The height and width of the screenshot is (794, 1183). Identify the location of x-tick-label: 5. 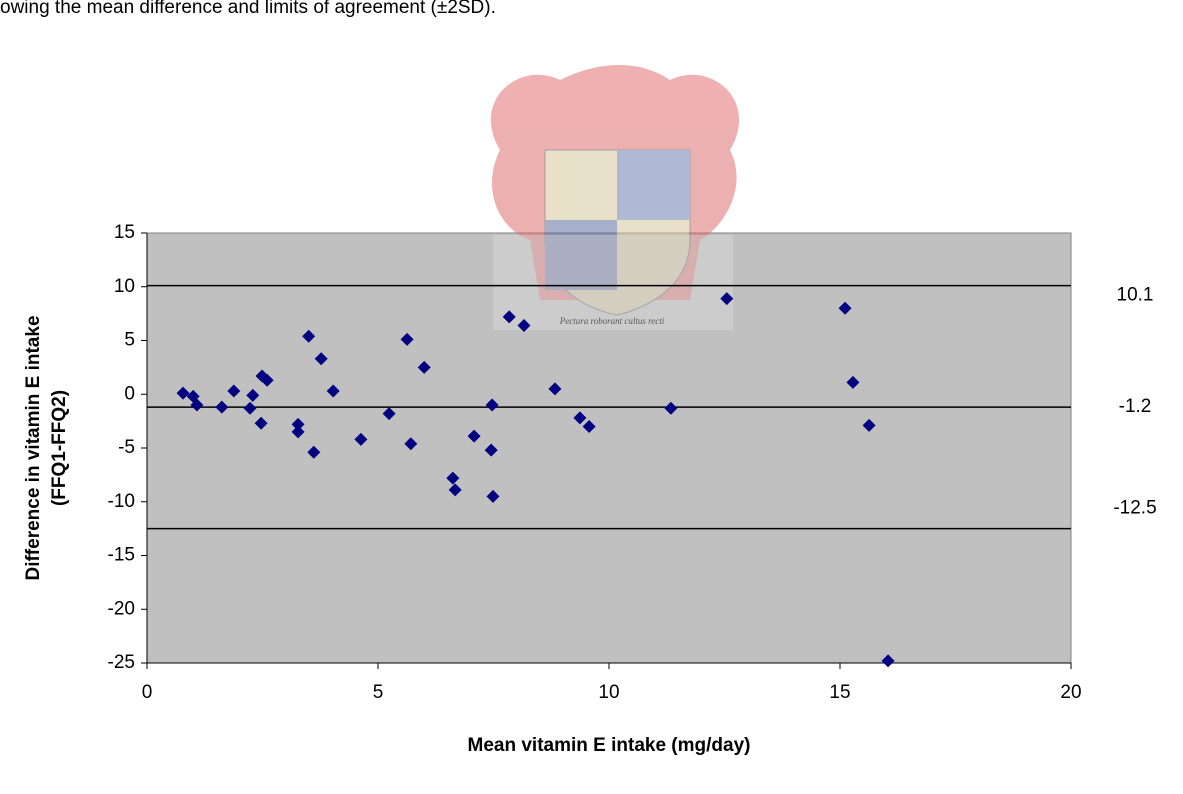
(378, 692).